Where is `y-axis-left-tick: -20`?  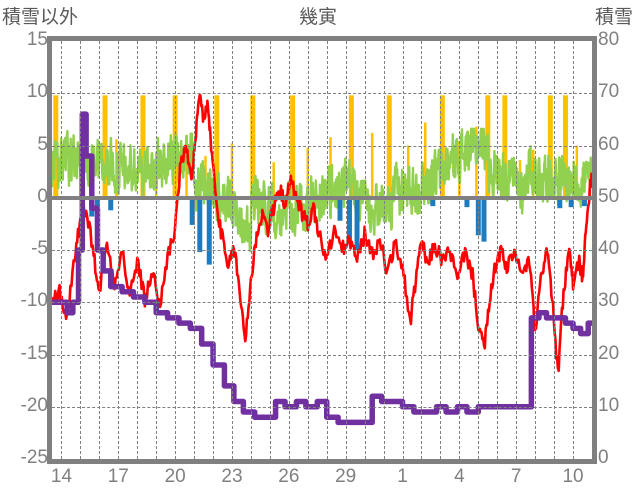 y-axis-left-tick: -20 is located at coordinates (34, 405).